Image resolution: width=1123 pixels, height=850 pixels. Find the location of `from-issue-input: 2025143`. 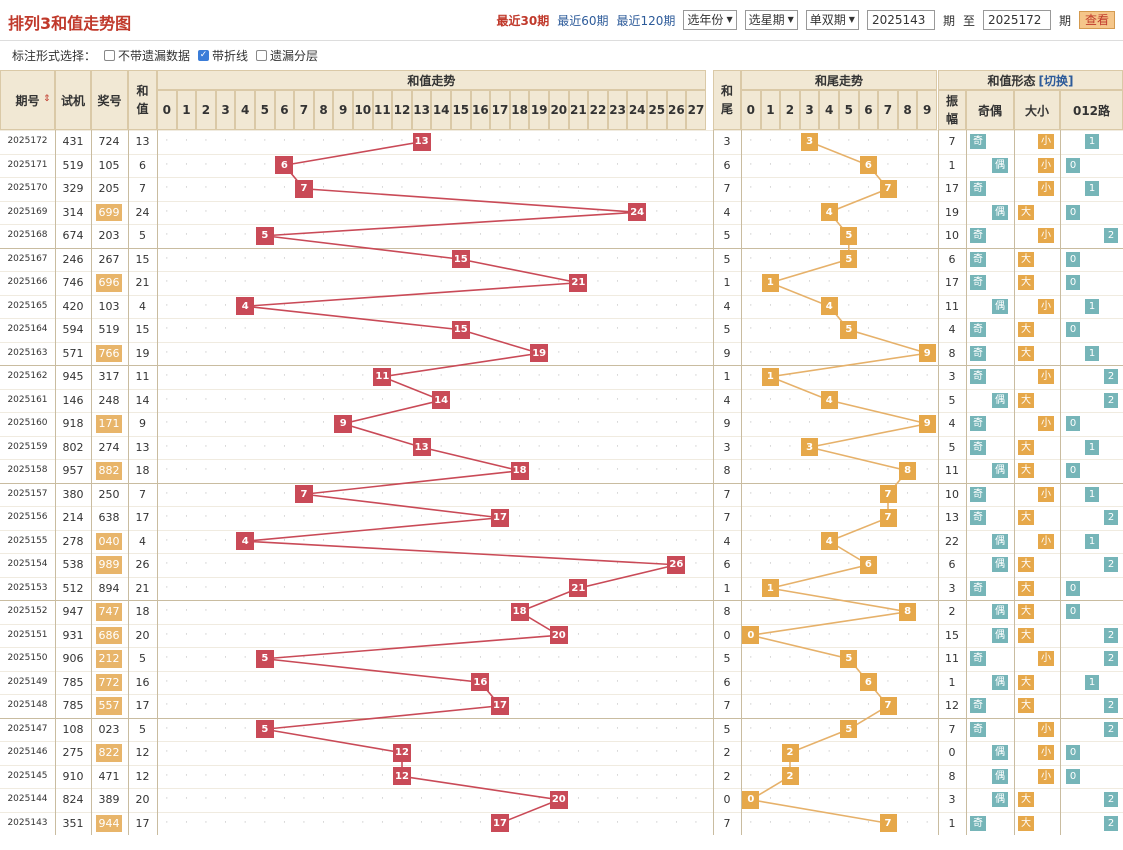

from-issue-input: 2025143 is located at coordinates (900, 20).